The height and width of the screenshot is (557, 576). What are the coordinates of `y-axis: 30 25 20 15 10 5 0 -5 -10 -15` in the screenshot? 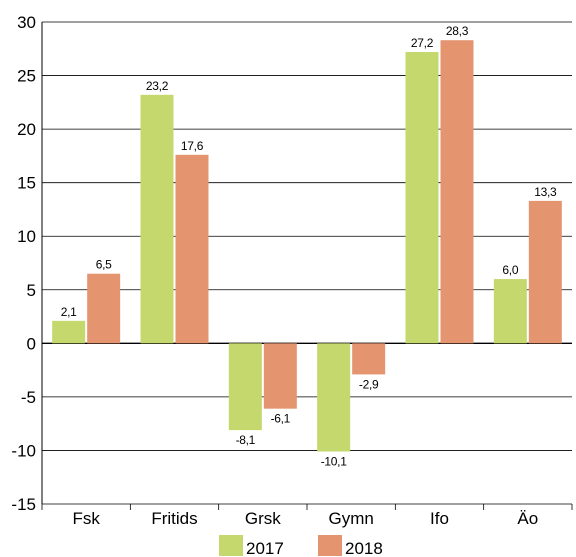 It's located at (27, 263).